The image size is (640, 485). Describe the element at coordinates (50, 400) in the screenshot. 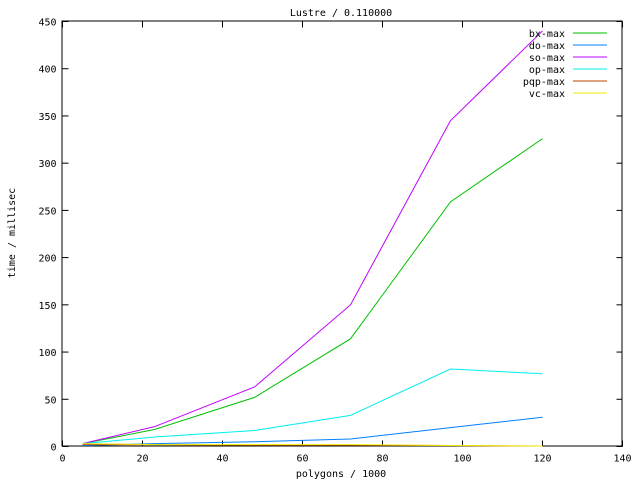

I see `y-tick-label: 50` at that location.